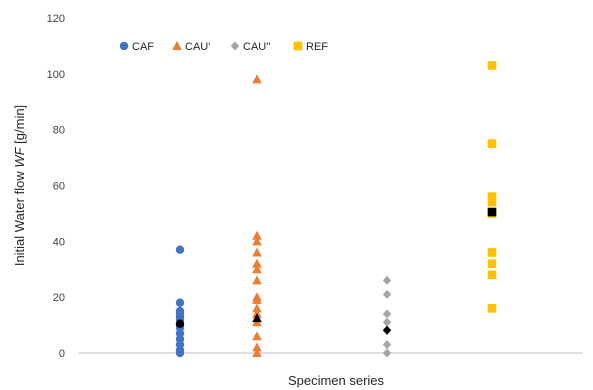 The height and width of the screenshot is (390, 593). What do you see at coordinates (223, 47) in the screenshot?
I see `legend: CAF CAU' CAU'' REF` at bounding box center [223, 47].